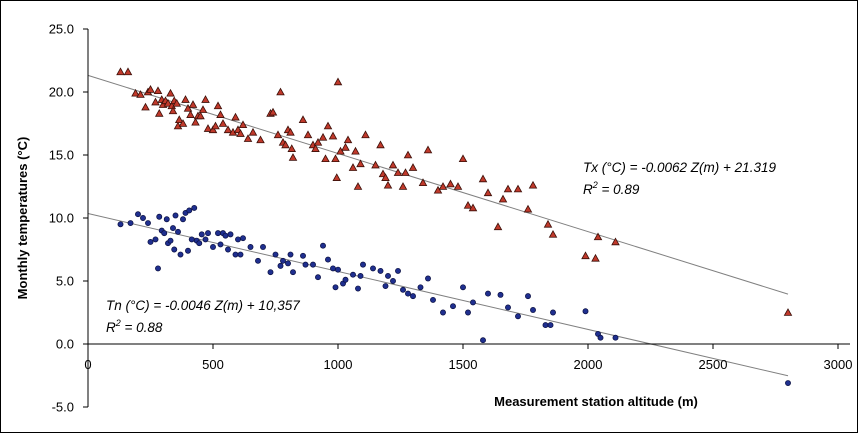 This screenshot has height=433, width=858. What do you see at coordinates (61, 218) in the screenshot?
I see `y-tick-label: 10.0` at bounding box center [61, 218].